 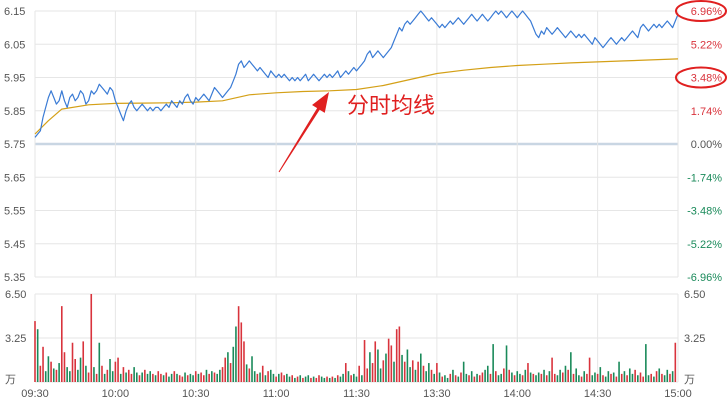 What do you see at coordinates (598, 394) in the screenshot?
I see `time-tick-label: 14:30` at bounding box center [598, 394].